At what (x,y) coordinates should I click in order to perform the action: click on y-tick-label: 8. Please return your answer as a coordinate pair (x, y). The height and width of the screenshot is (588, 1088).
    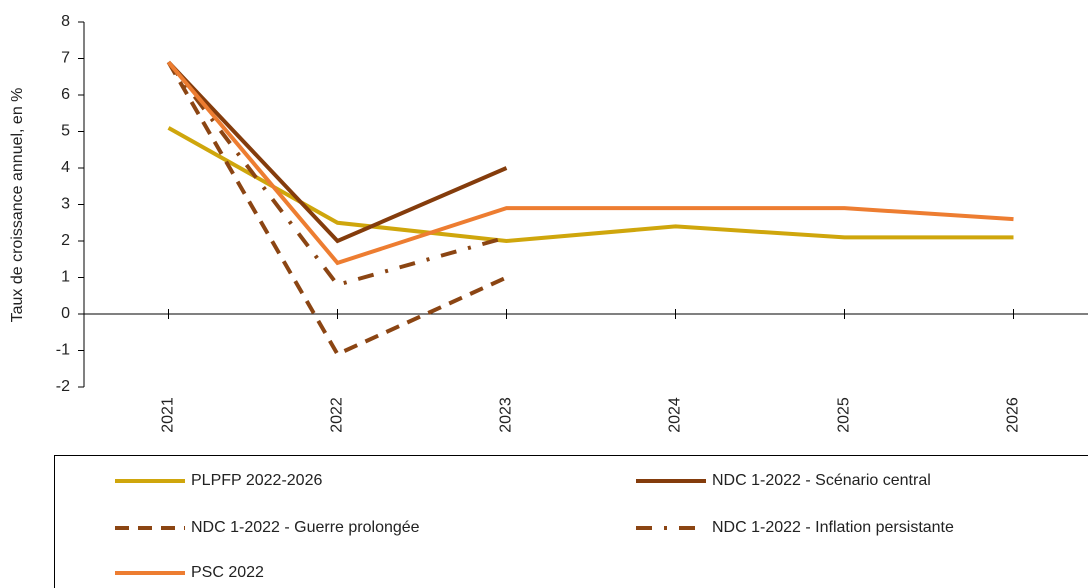
    Looking at the image, I should click on (65, 21).